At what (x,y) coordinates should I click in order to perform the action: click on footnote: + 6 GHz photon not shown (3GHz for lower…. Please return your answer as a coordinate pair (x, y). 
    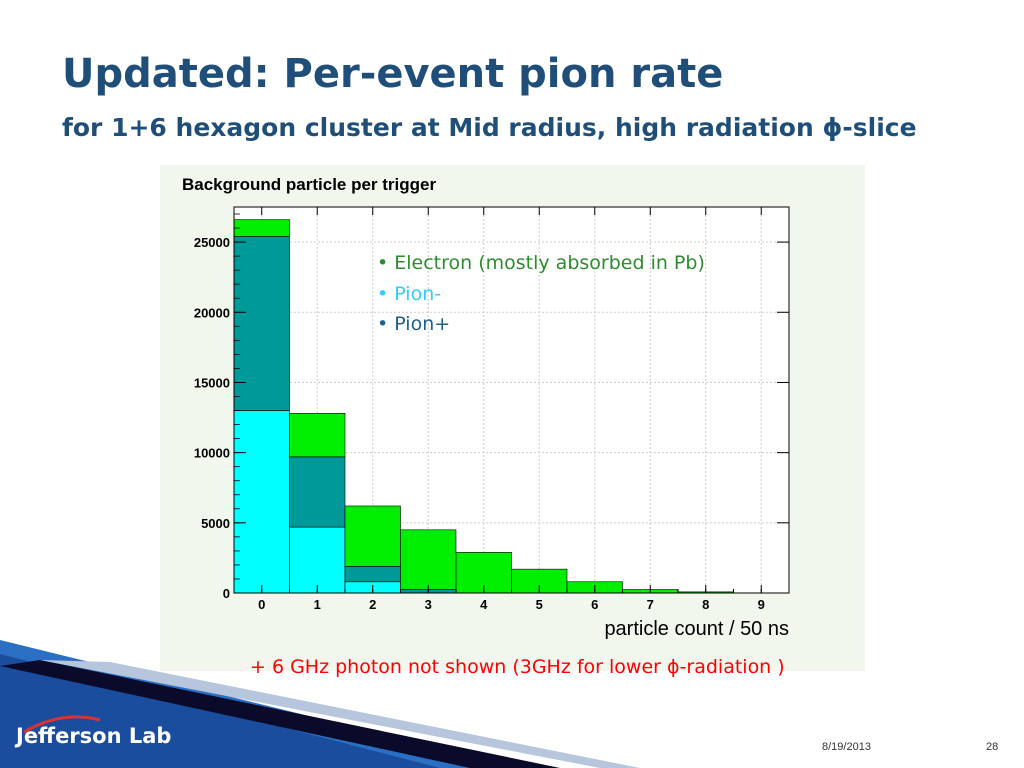
    Looking at the image, I should click on (517, 667).